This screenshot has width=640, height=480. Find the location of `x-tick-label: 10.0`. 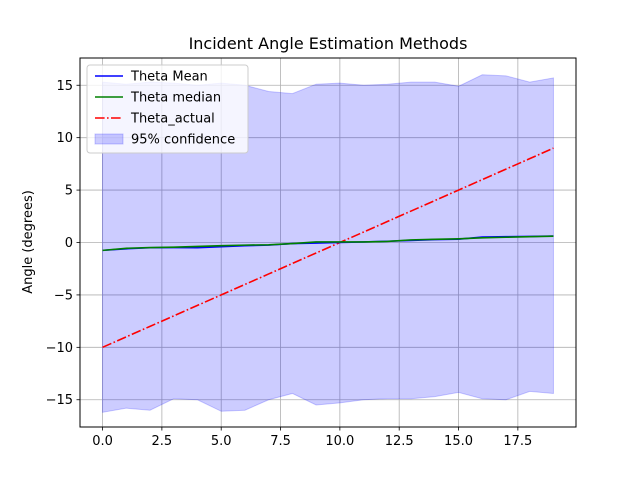

x-tick-label: 10.0 is located at coordinates (339, 441).